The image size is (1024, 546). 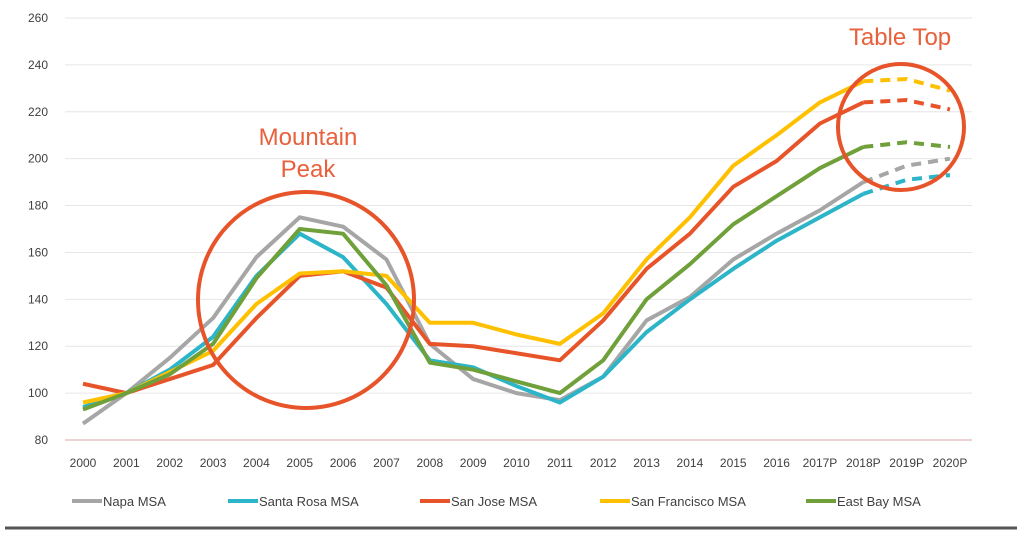 What do you see at coordinates (386, 463) in the screenshot?
I see `x-tick-label: 2007` at bounding box center [386, 463].